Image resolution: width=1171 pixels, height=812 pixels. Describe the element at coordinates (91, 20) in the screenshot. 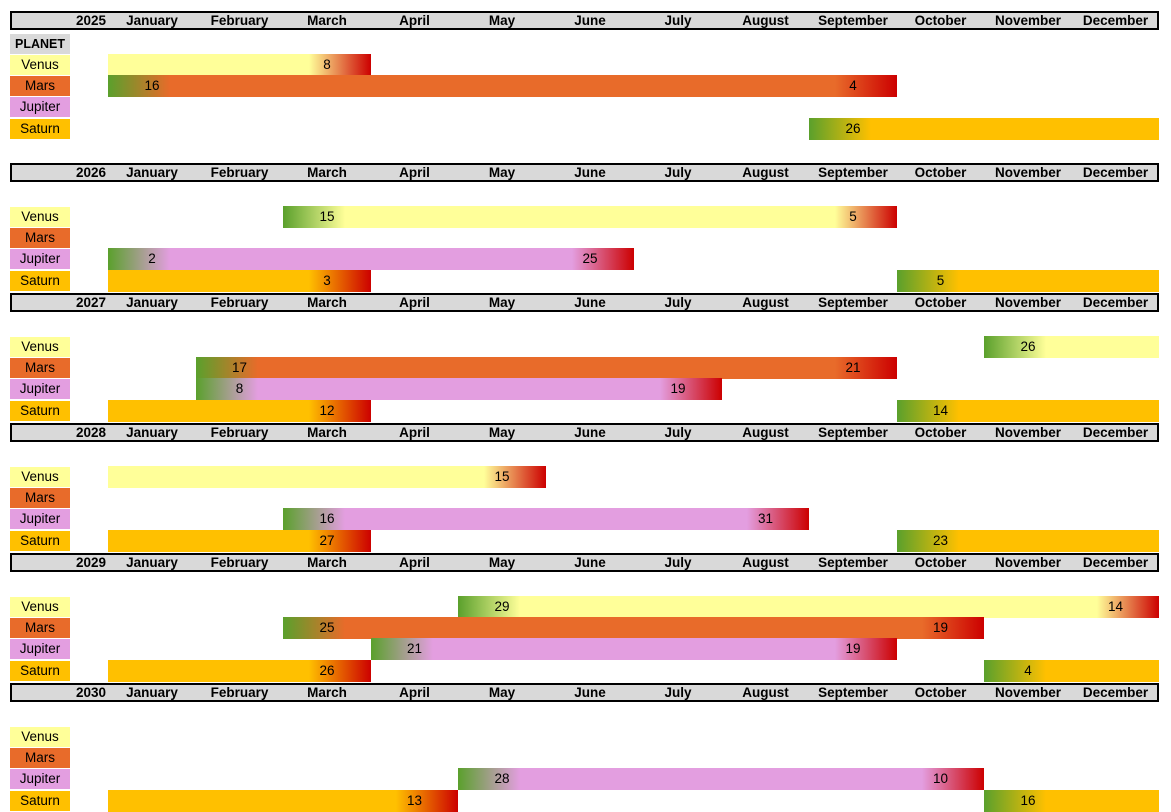

I see `year-label: 2025` at that location.